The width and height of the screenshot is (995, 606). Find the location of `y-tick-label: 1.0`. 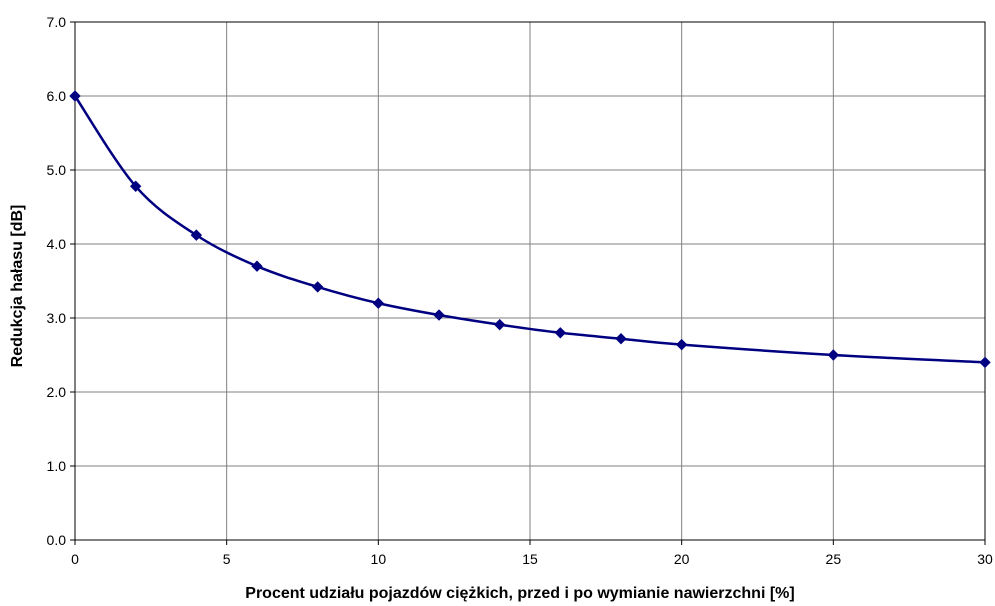

y-tick-label: 1.0 is located at coordinates (57, 466).